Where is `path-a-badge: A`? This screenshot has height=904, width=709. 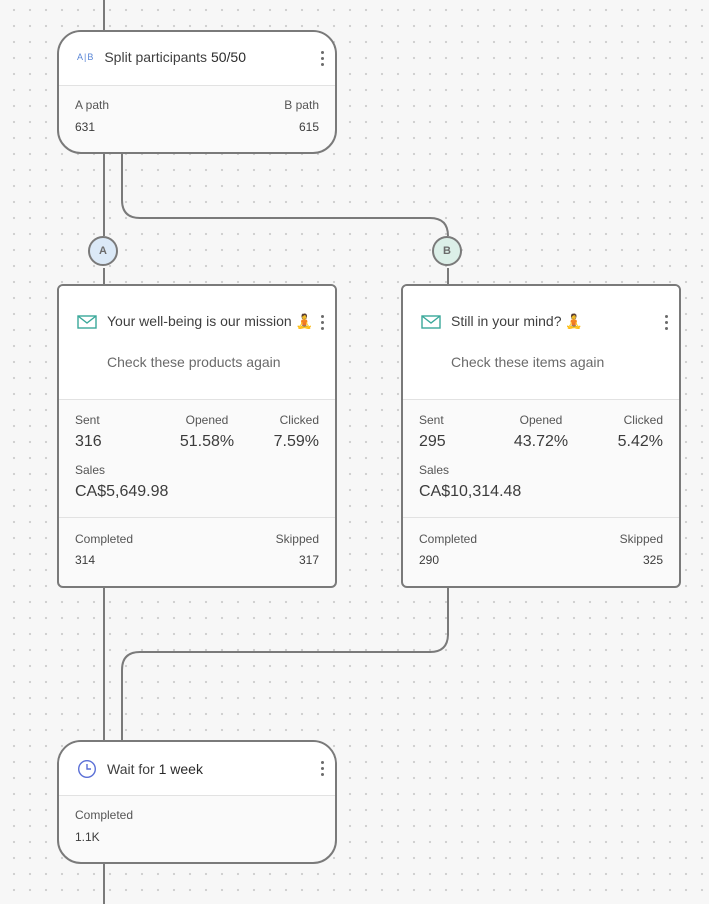
path-a-badge: A is located at coordinates (103, 251).